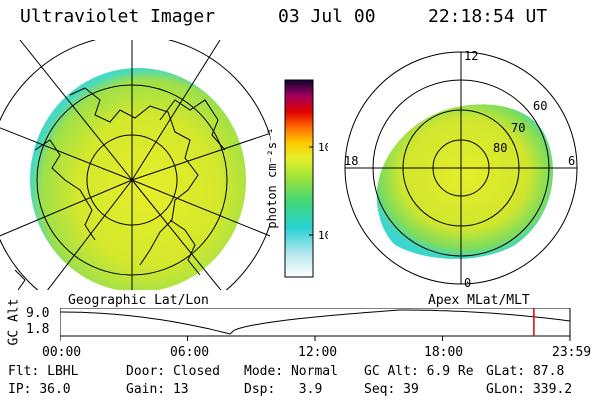 The image size is (600, 400). I want to click on colorbar-tick-10: 10, so click(323, 235).